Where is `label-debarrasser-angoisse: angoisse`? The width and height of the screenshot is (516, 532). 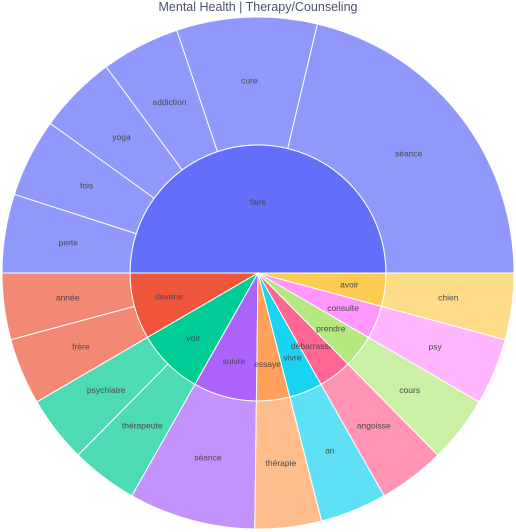
label-debarrasser-angoisse: angoisse is located at coordinates (374, 425).